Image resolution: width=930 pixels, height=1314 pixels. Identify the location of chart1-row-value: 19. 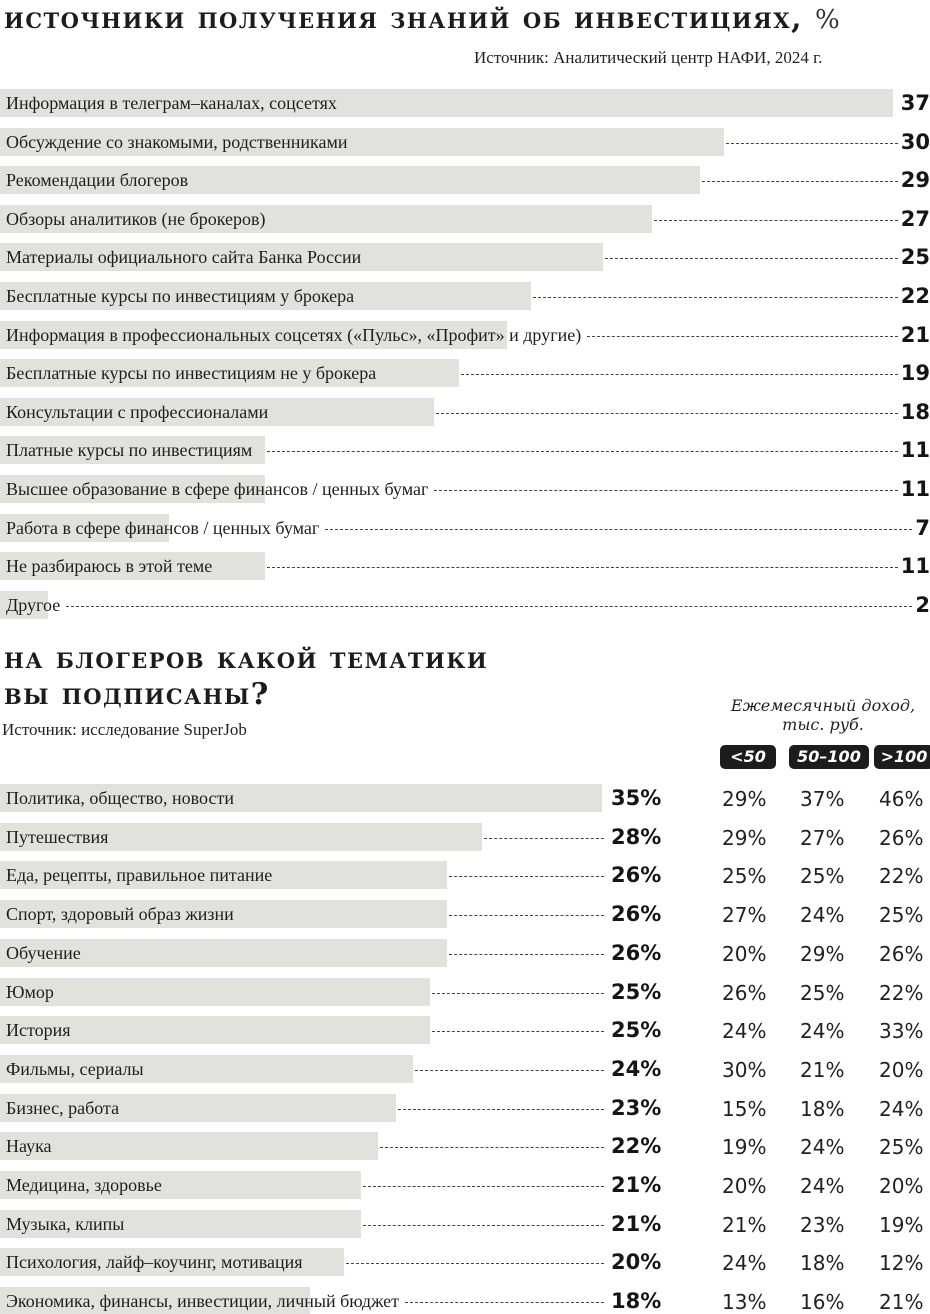
(915, 373).